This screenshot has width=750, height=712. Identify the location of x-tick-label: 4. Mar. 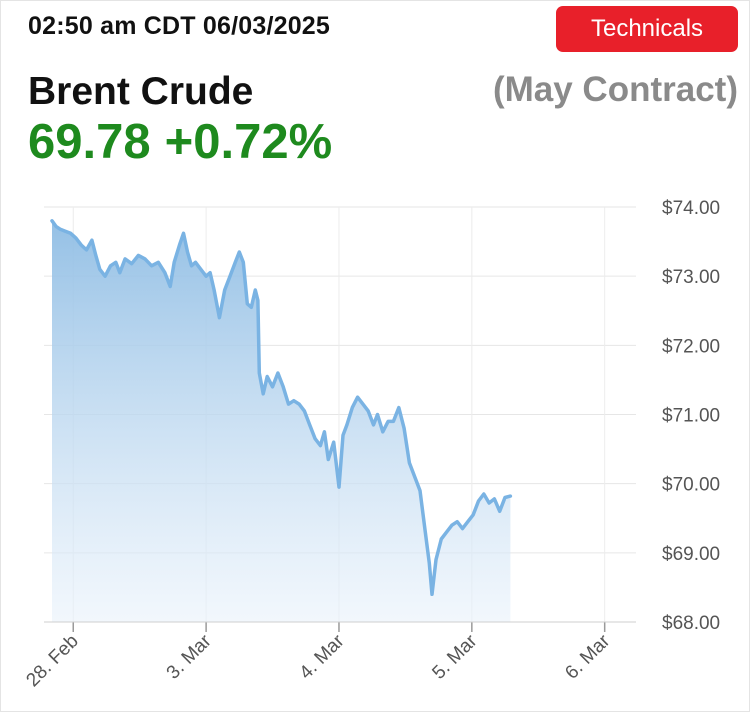
(322, 656).